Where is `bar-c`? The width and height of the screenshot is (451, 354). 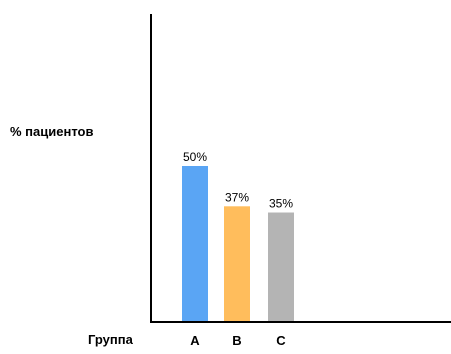
bar-c is located at coordinates (281, 266).